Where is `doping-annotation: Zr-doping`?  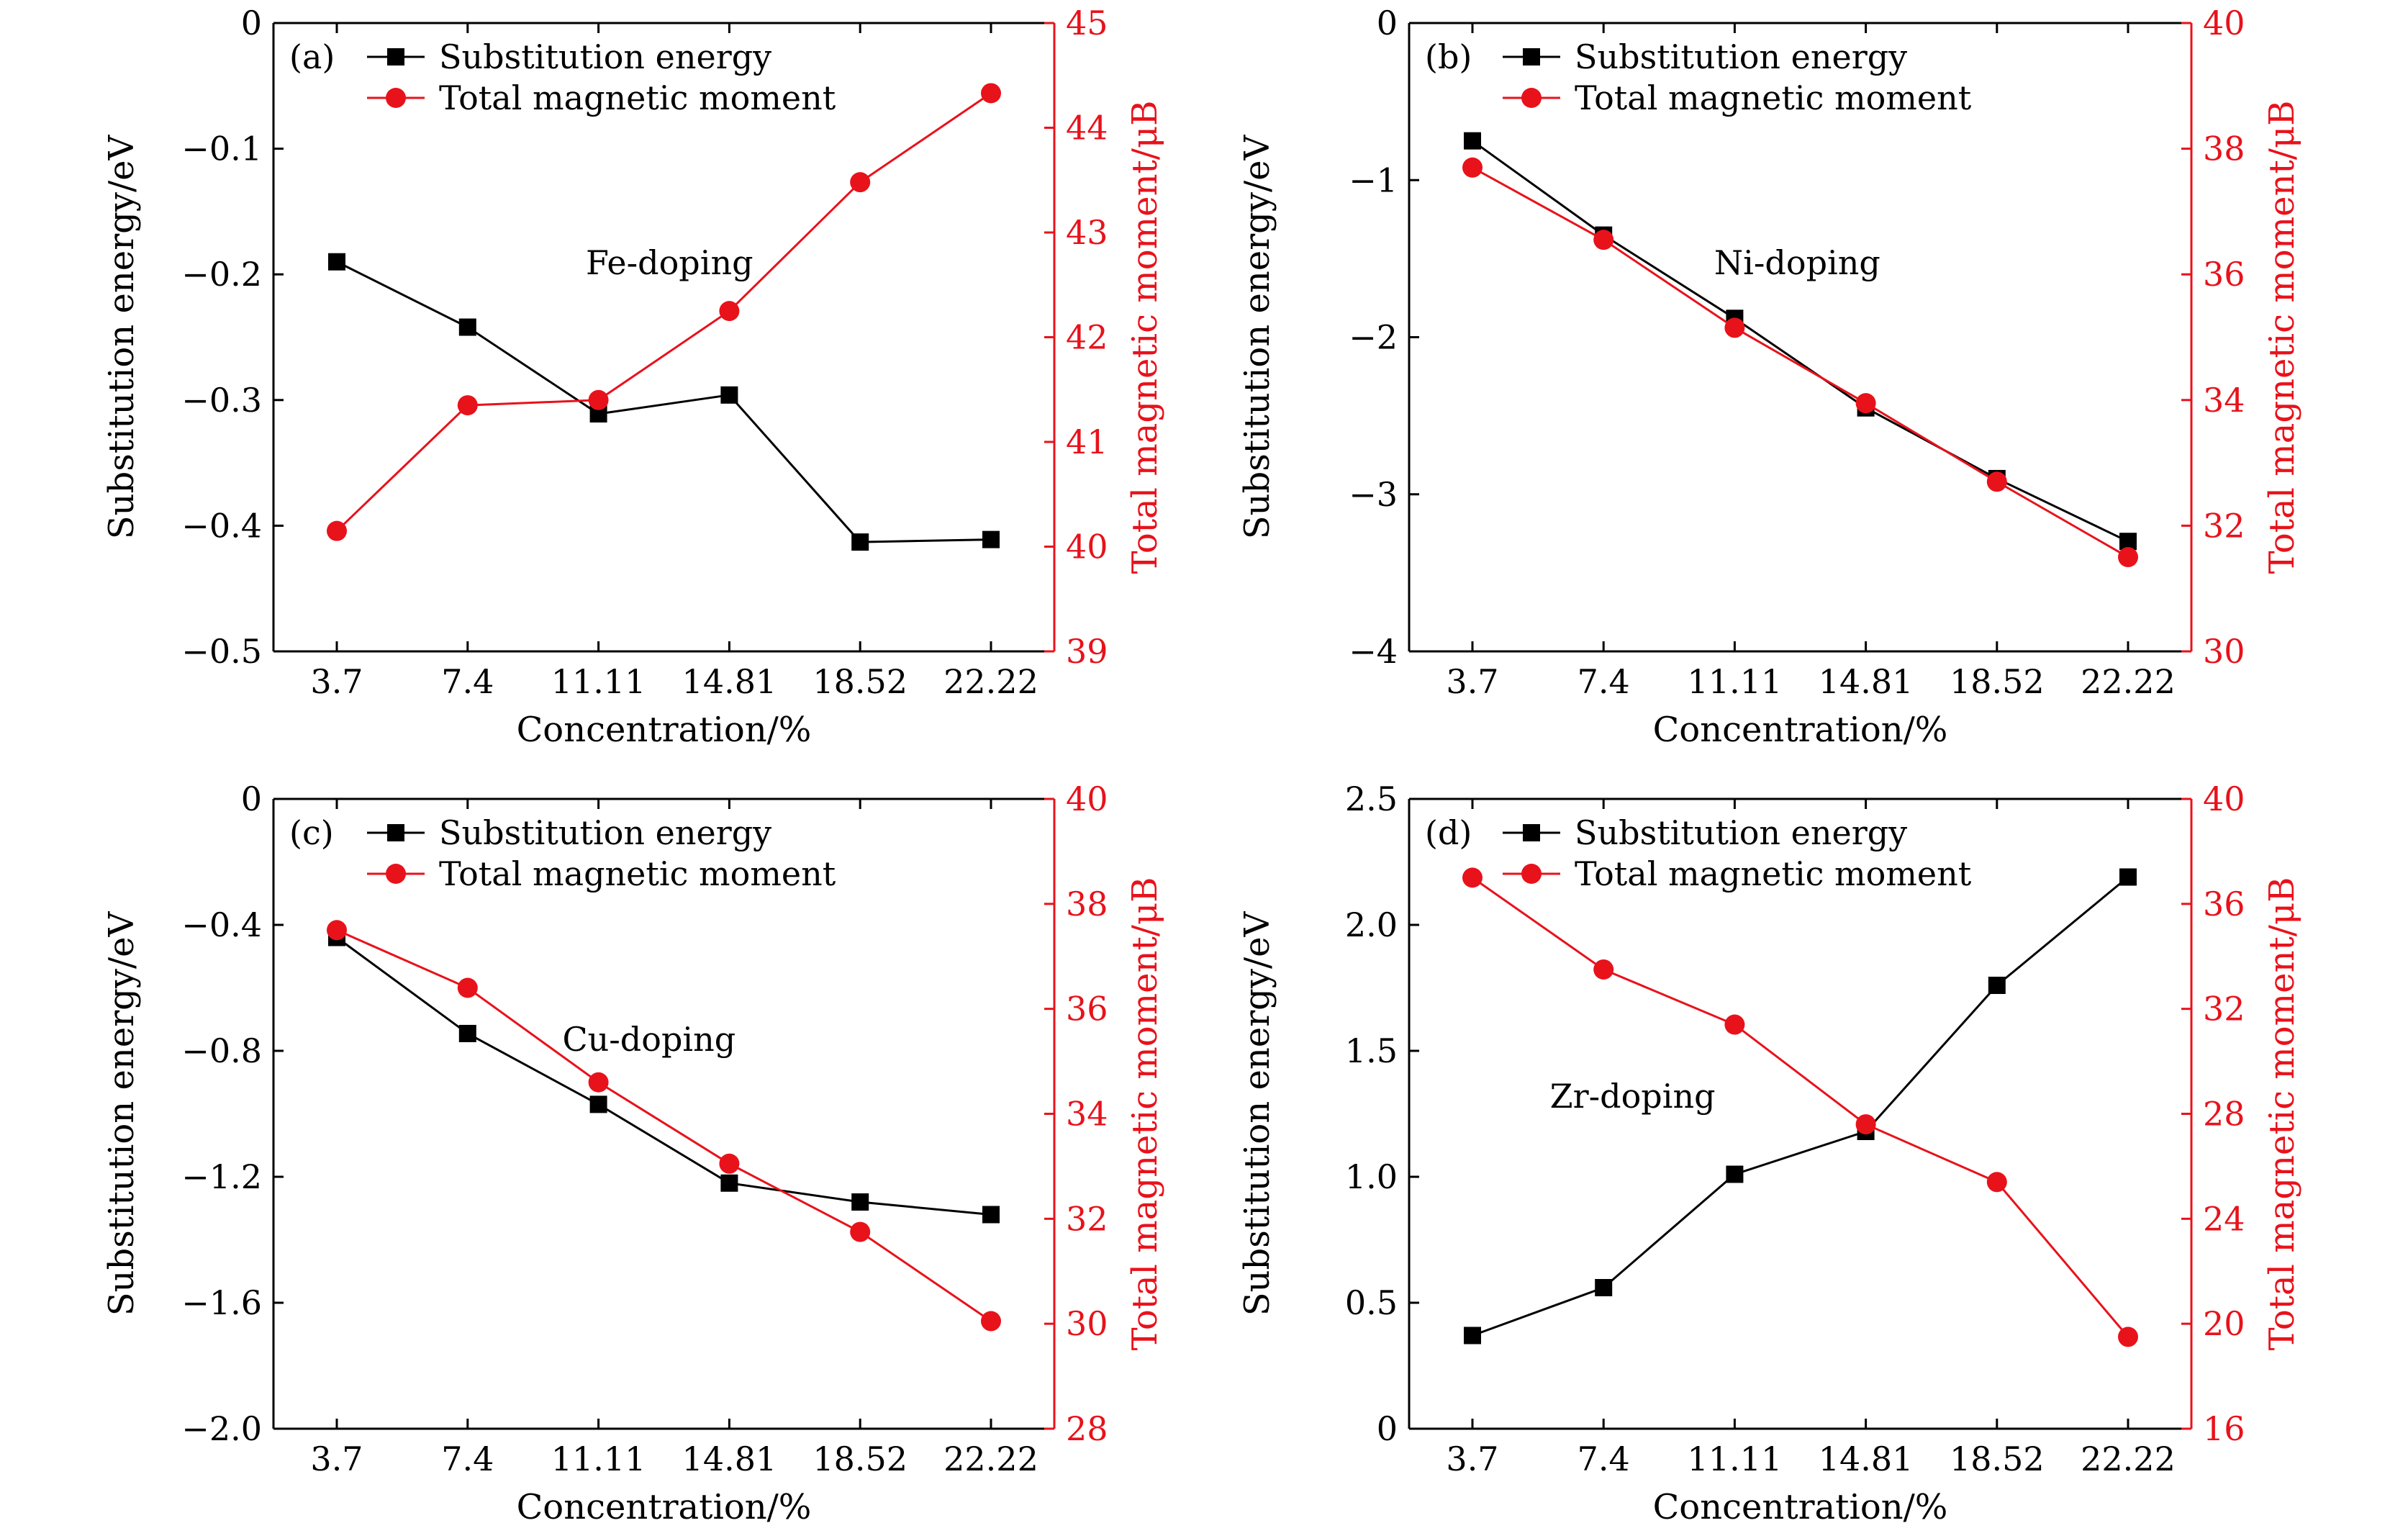
doping-annotation: Zr-doping is located at coordinates (1633, 1097).